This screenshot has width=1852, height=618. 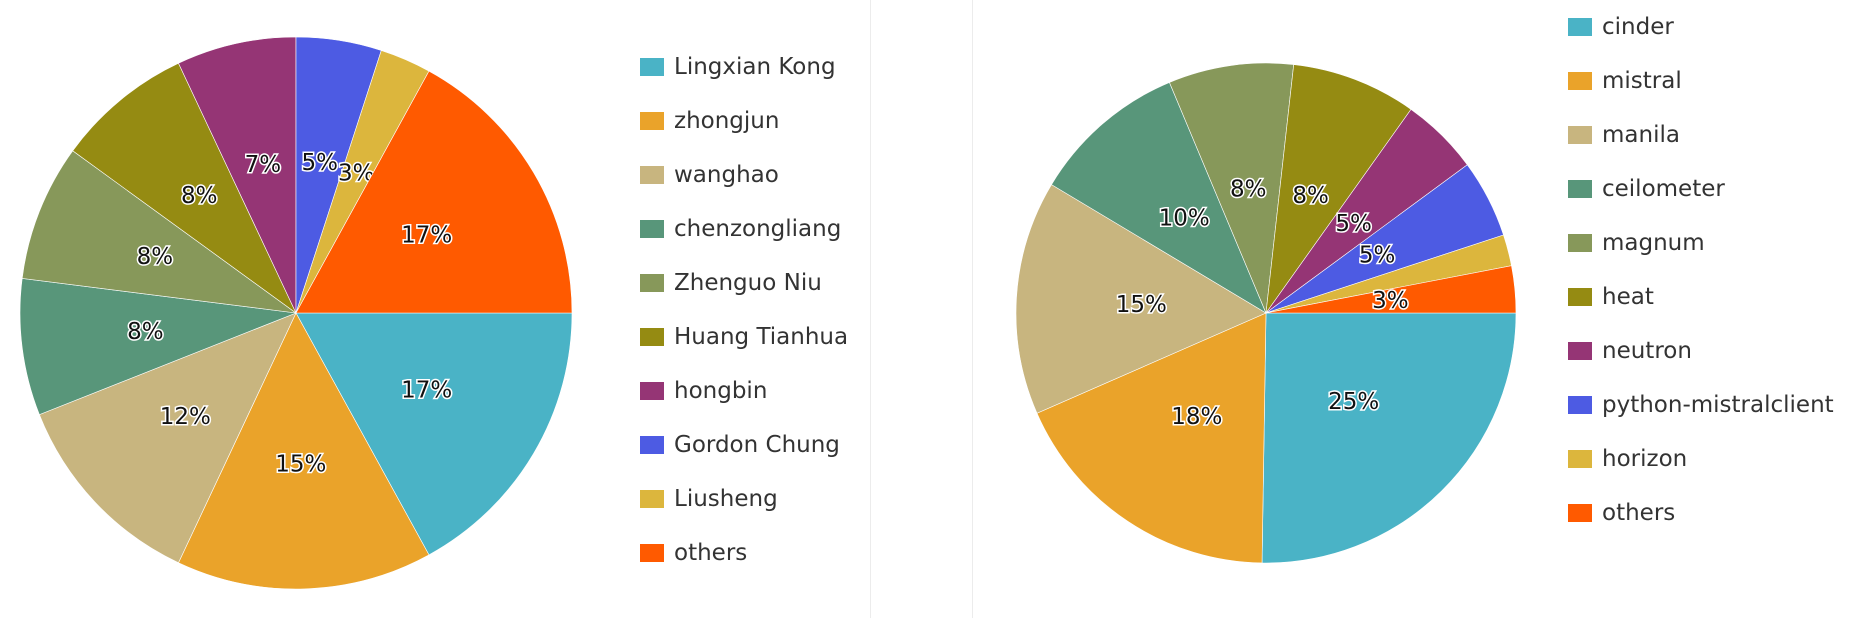 I want to click on pie-slice-label: 7%, so click(x=263, y=165).